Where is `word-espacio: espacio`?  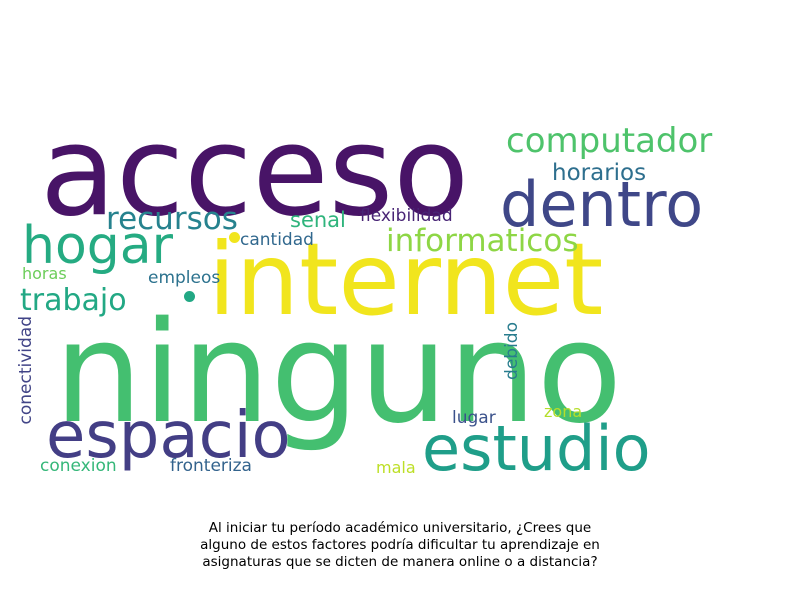 word-espacio: espacio is located at coordinates (168, 436).